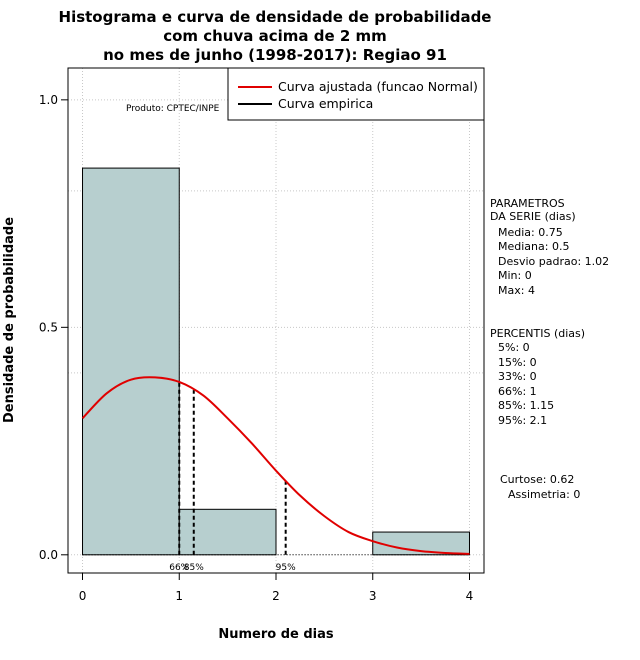  I want to click on param-line: Max: 4, so click(516, 290).